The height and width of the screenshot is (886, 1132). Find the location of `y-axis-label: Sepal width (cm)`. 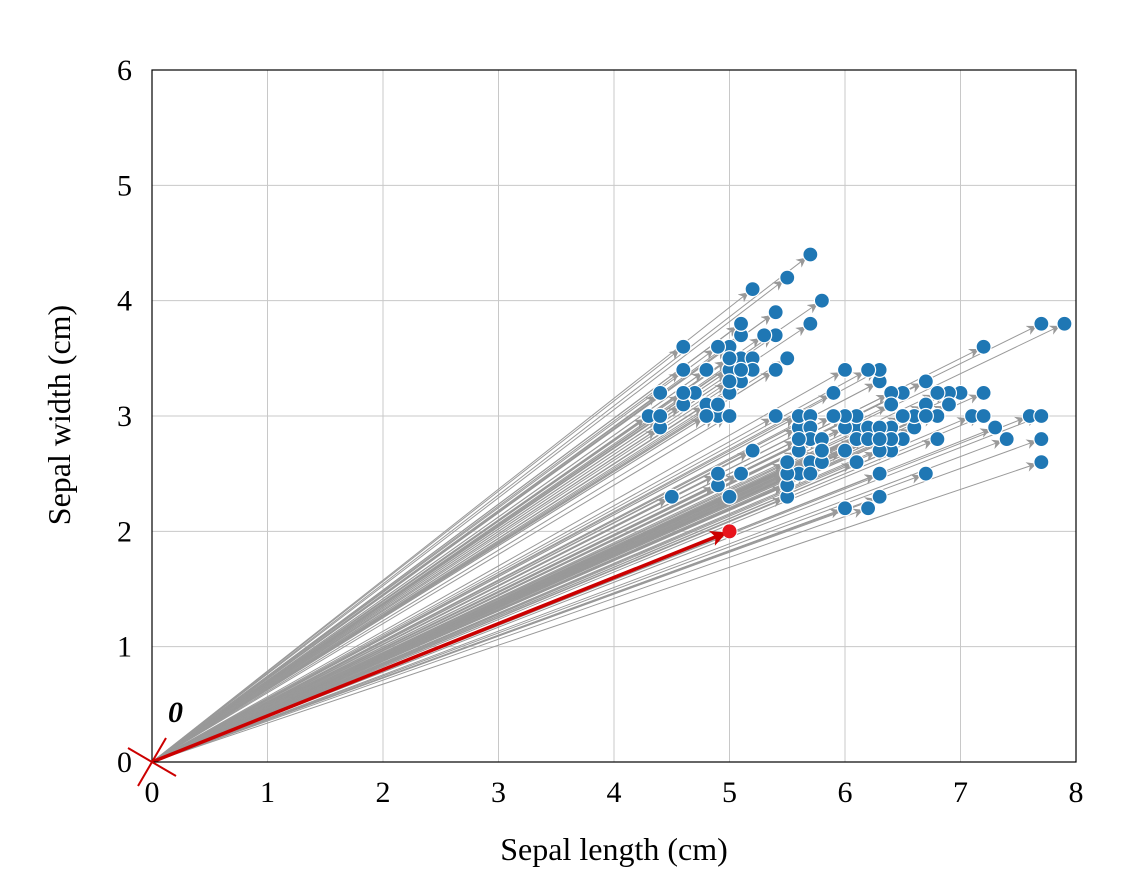

y-axis-label: Sepal width (cm) is located at coordinates (59, 415).